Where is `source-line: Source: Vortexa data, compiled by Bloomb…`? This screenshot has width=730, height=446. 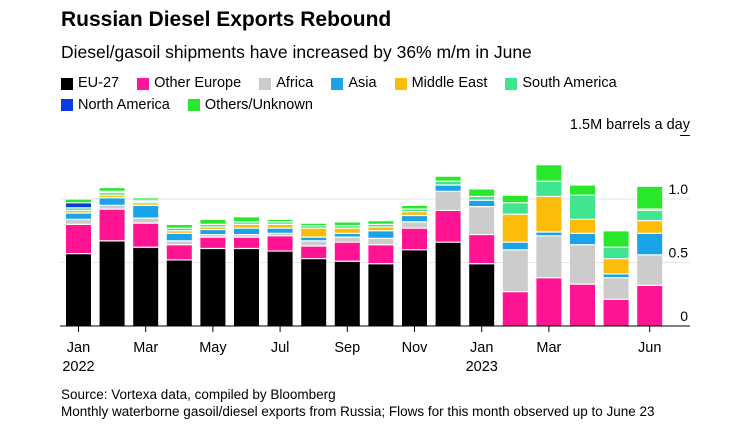
source-line: Source: Vortexa data, compiled by Bloomb… is located at coordinates (198, 394).